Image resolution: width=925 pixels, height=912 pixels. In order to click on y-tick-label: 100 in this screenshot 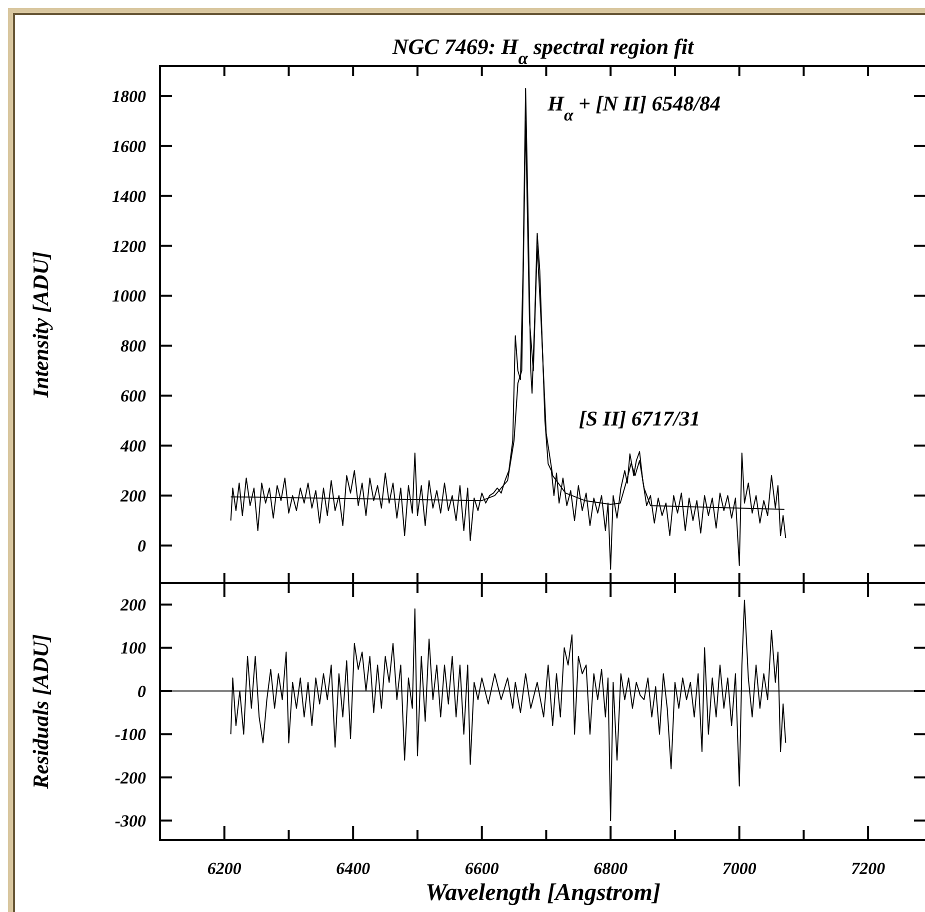, I will do `click(133, 648)`.